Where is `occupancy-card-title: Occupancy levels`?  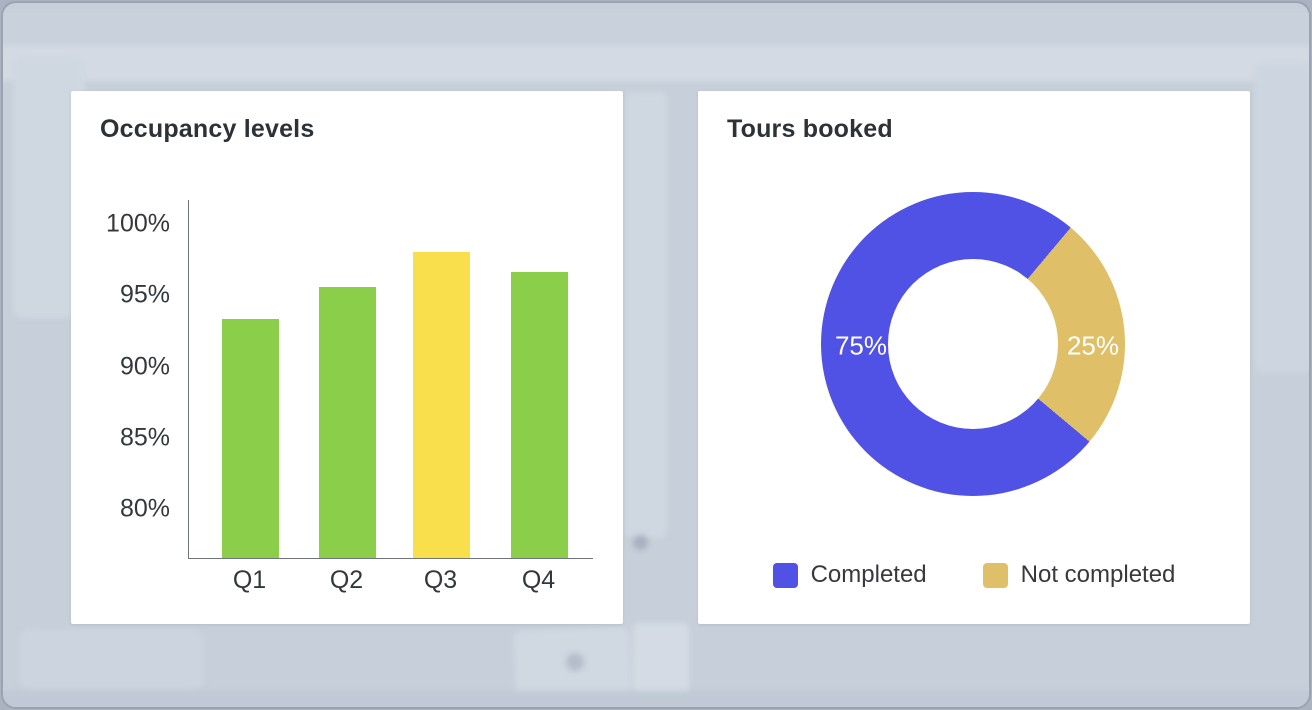 occupancy-card-title: Occupancy levels is located at coordinates (207, 129).